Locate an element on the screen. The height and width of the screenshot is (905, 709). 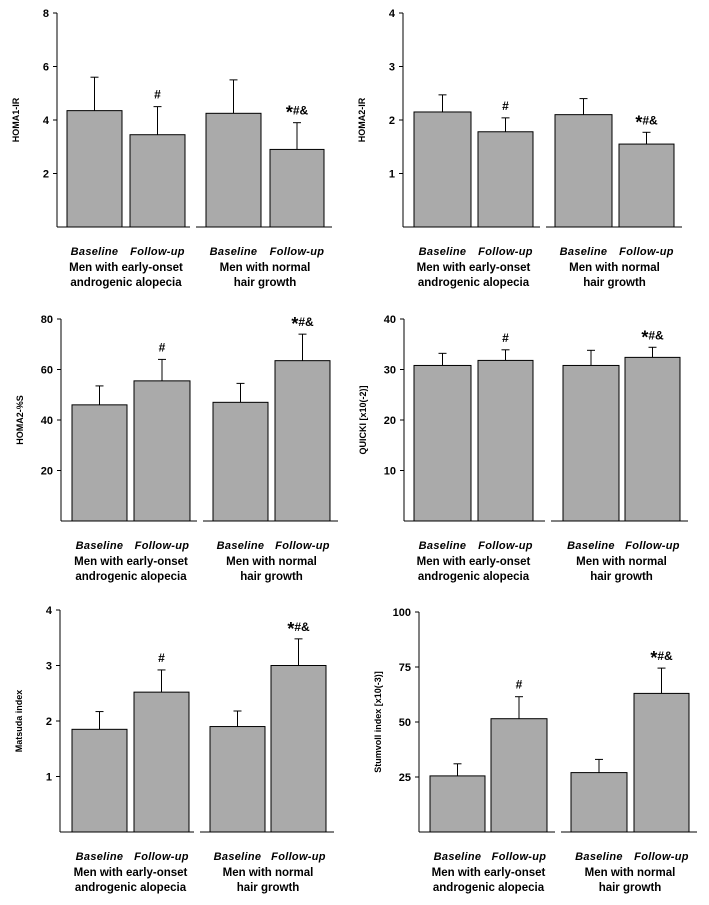
y-tick-label: 80 is located at coordinates (47, 320).